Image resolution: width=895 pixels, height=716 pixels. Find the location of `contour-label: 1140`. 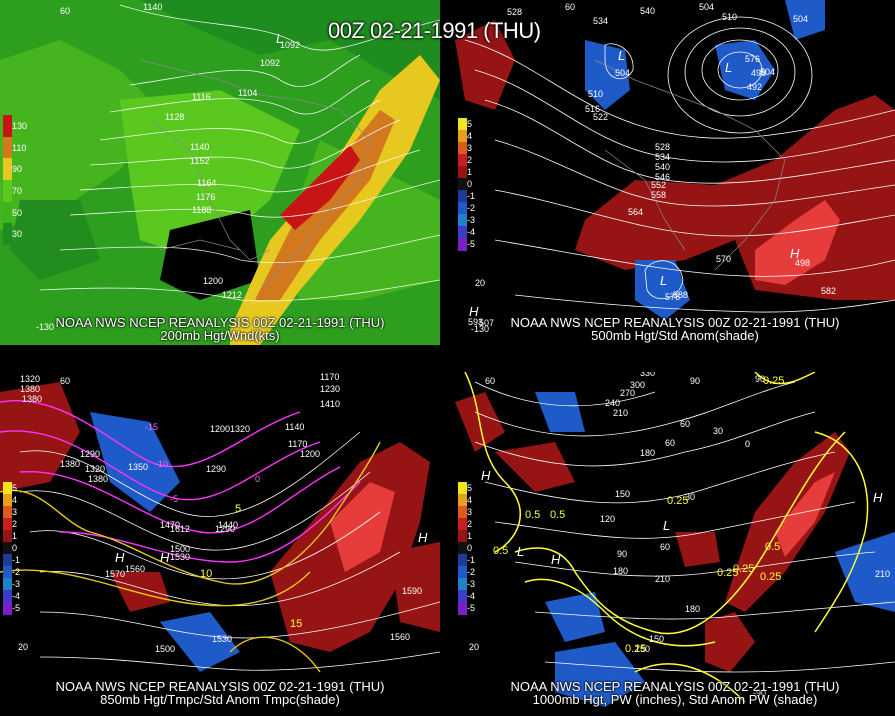

contour-label: 1140 is located at coordinates (152, 7).